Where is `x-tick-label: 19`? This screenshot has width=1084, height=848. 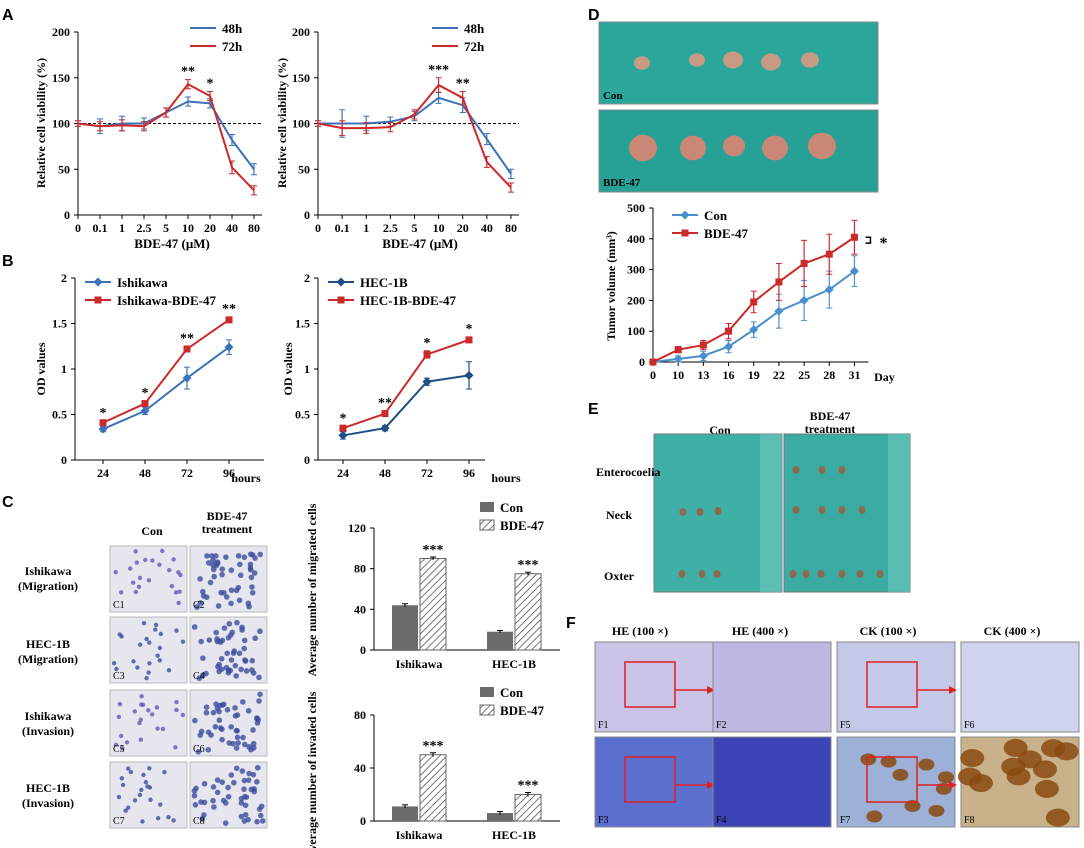 x-tick-label: 19 is located at coordinates (754, 375).